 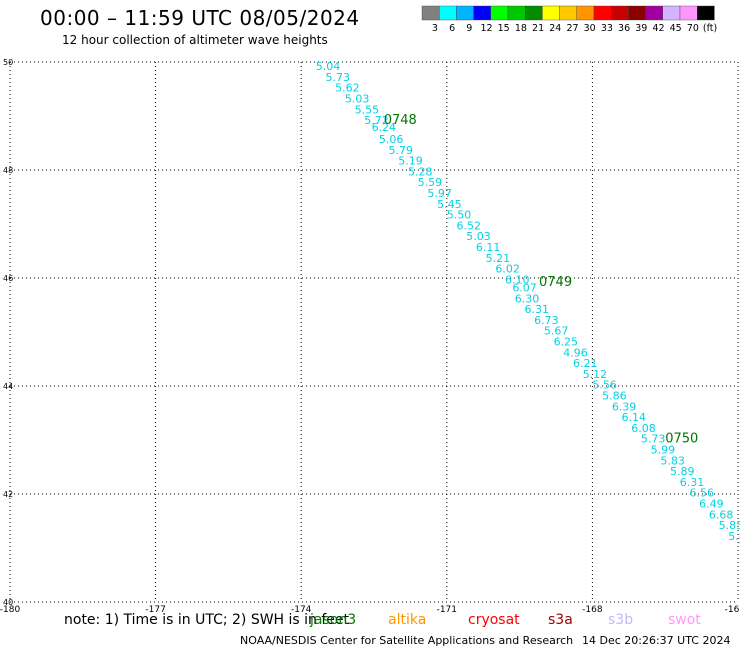 I want to click on legend-label: 12, so click(x=486, y=28).